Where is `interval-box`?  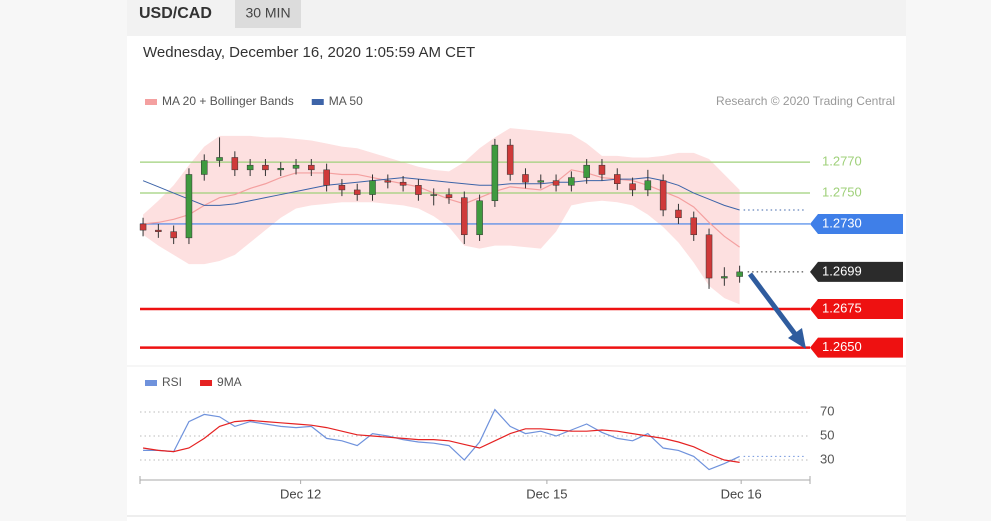 interval-box is located at coordinates (268, 14).